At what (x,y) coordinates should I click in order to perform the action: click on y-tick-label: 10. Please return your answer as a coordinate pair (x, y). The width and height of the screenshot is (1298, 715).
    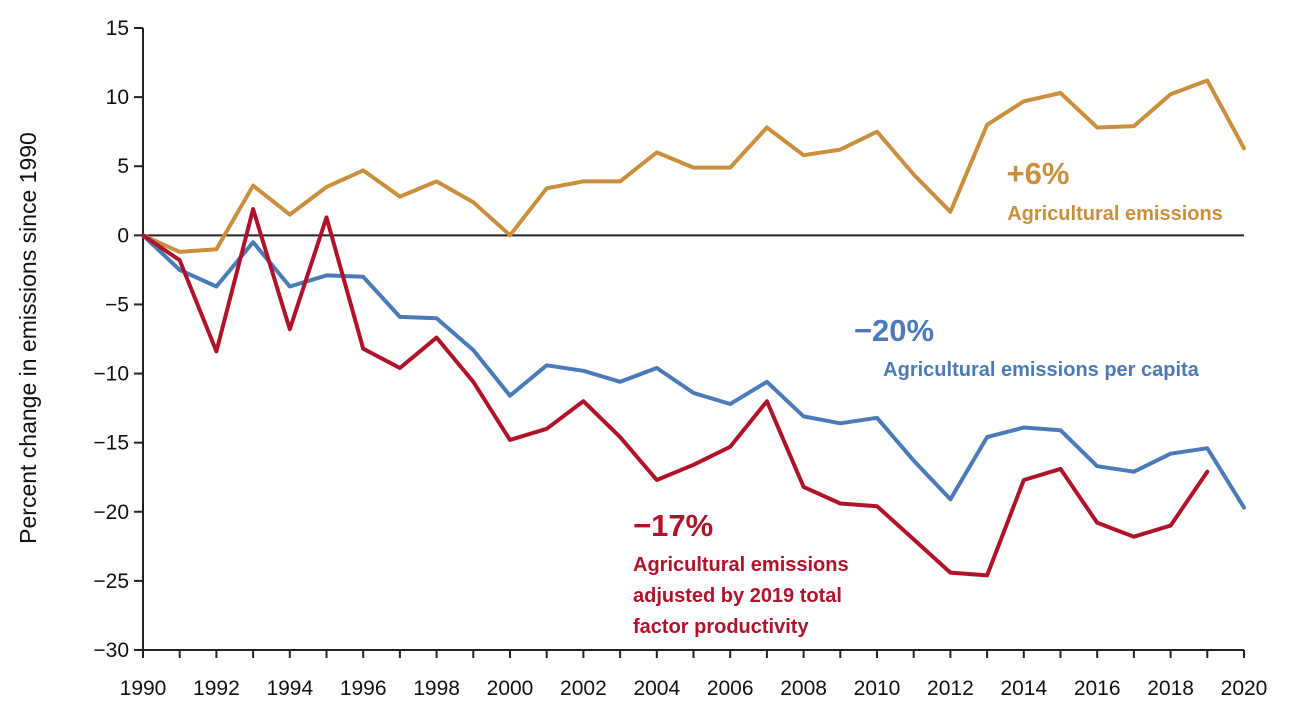
    Looking at the image, I should click on (117, 97).